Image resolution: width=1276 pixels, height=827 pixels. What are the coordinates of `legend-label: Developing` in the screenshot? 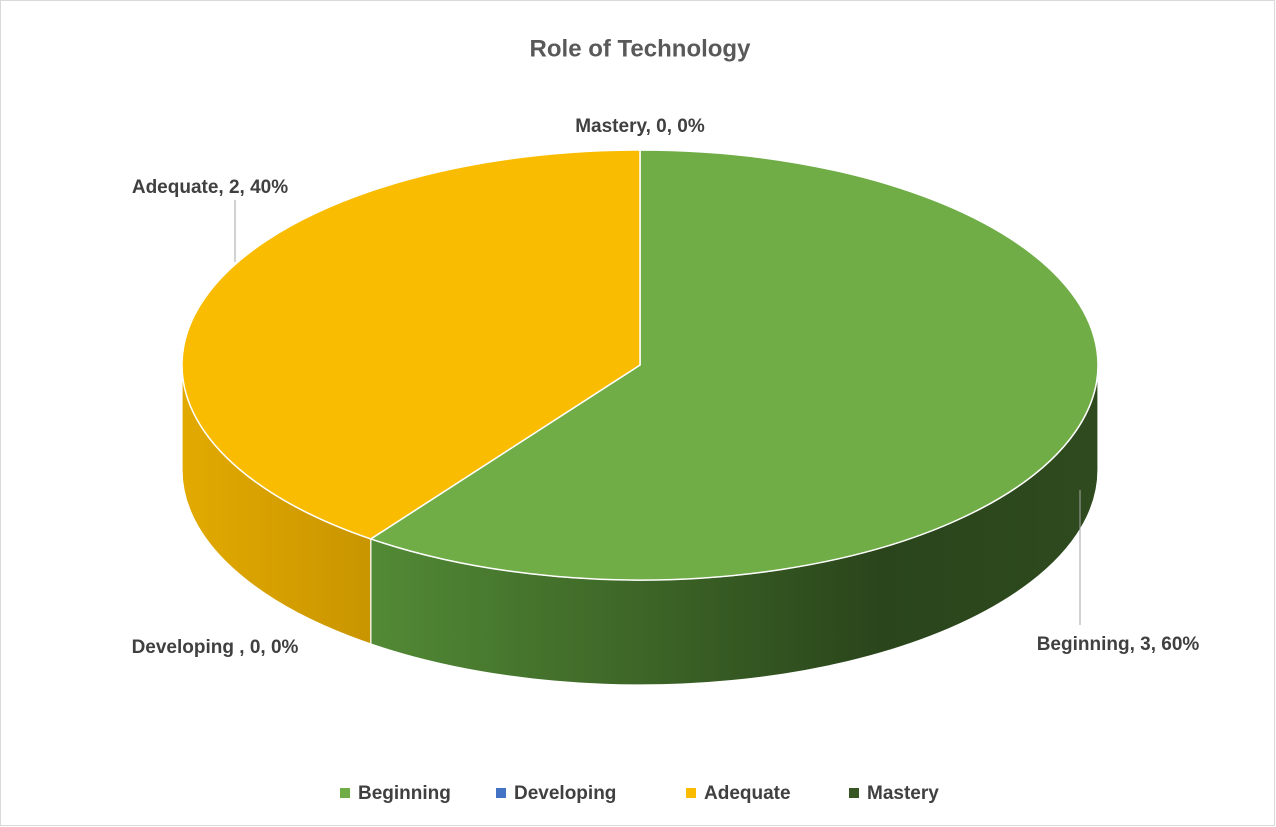 It's located at (565, 793).